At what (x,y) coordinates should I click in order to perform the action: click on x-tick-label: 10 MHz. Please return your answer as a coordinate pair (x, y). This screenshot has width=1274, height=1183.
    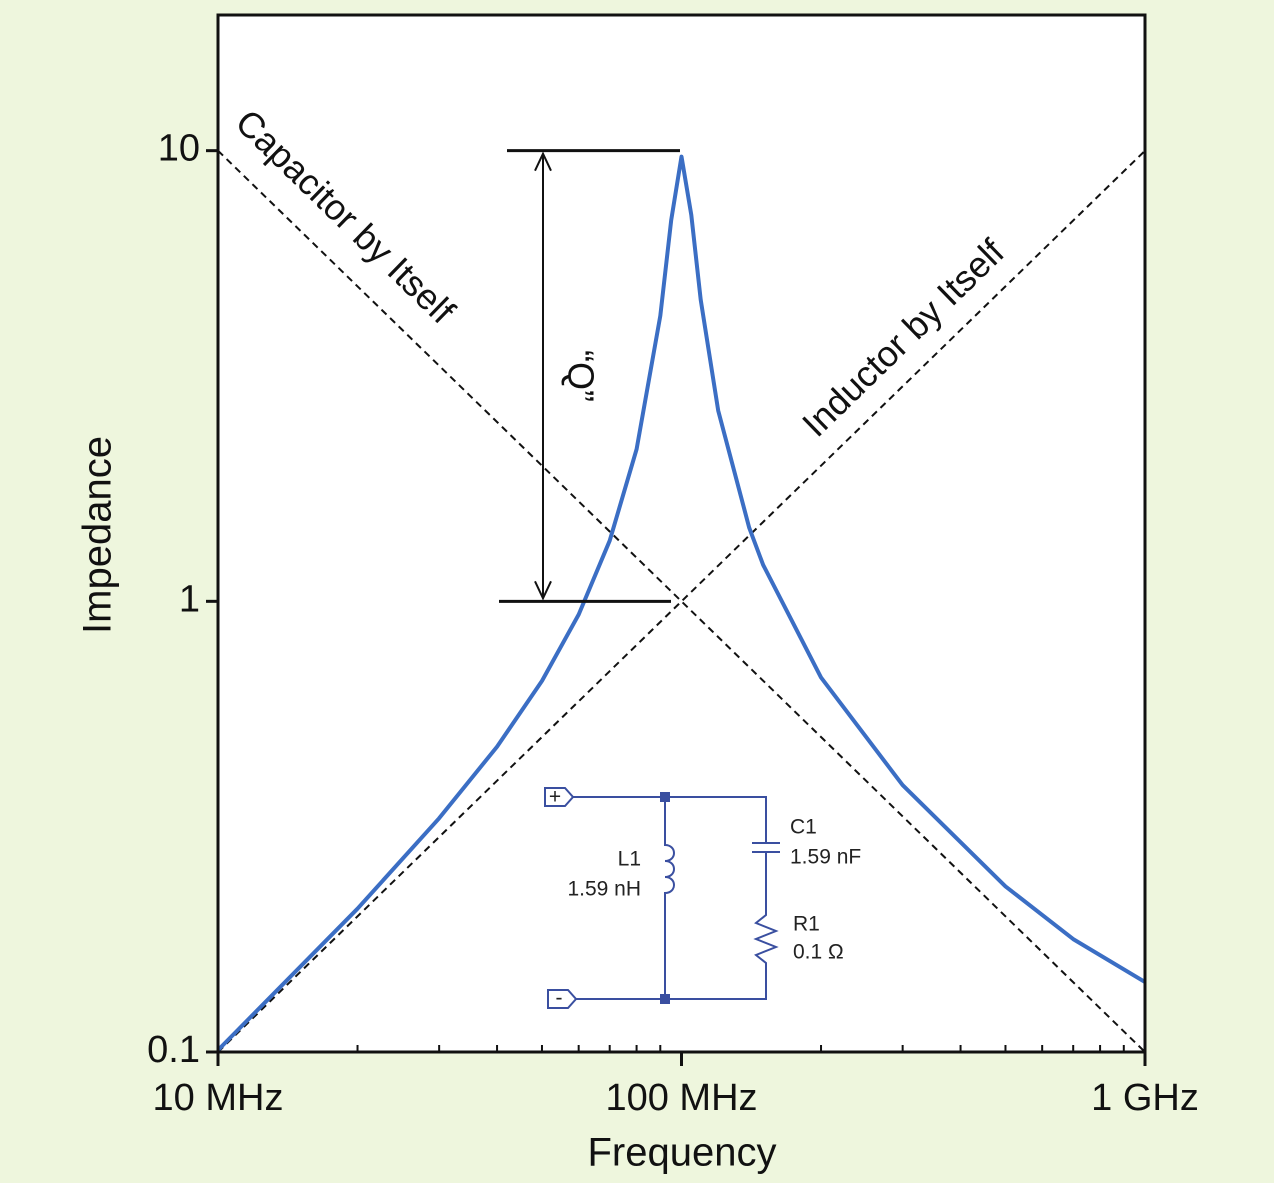
    Looking at the image, I should click on (218, 1098).